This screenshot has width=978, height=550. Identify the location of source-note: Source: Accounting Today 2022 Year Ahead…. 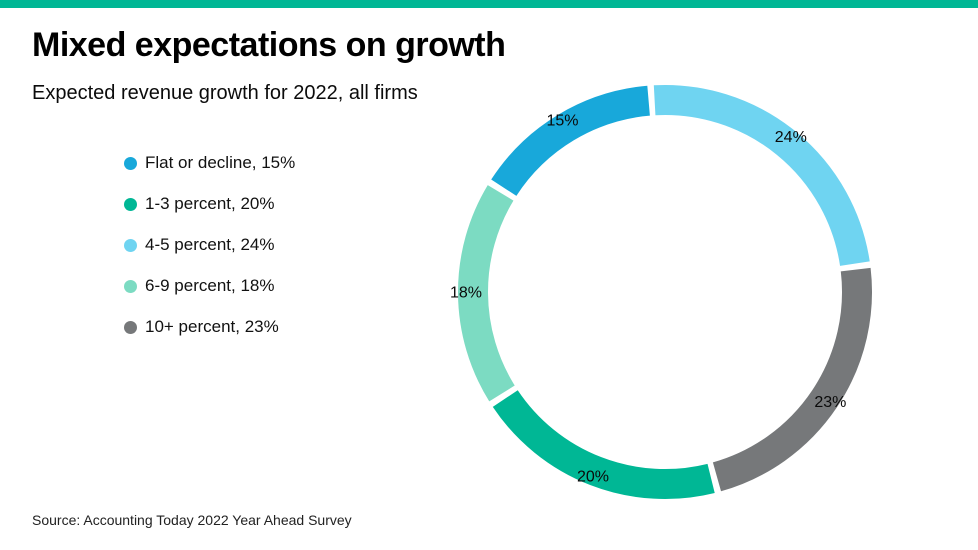
(192, 520).